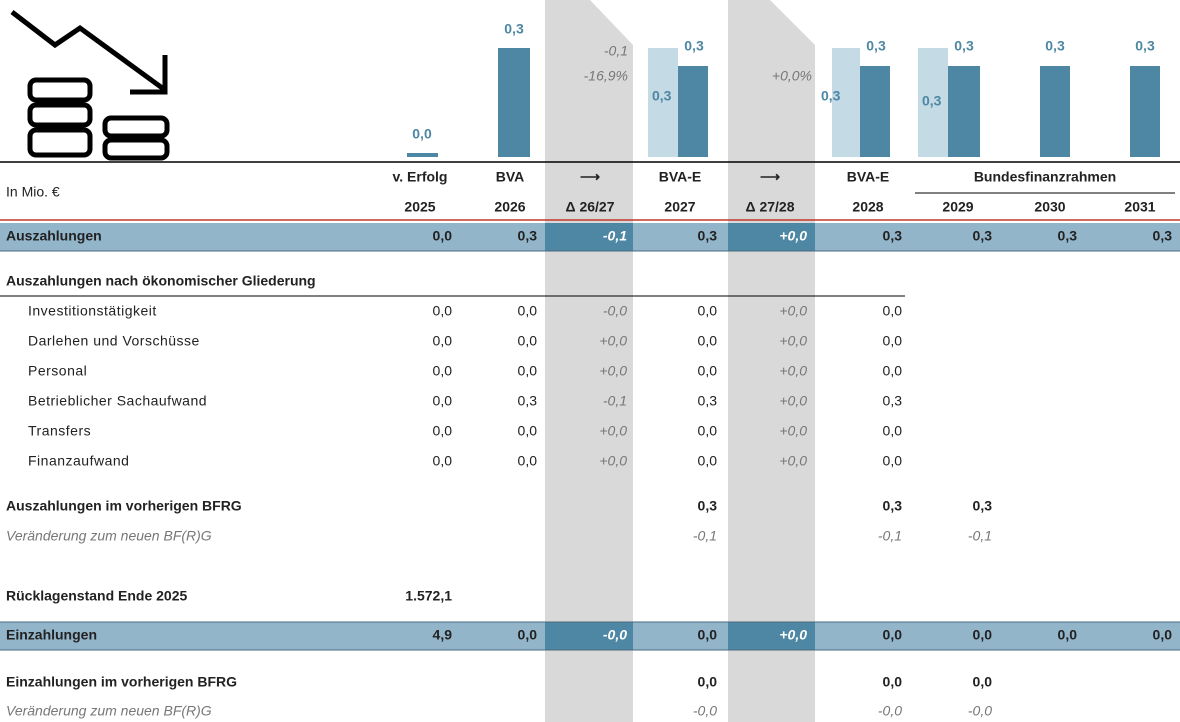 This screenshot has height=722, width=1180. I want to click on unit-label: In Mio. €, so click(33, 192).